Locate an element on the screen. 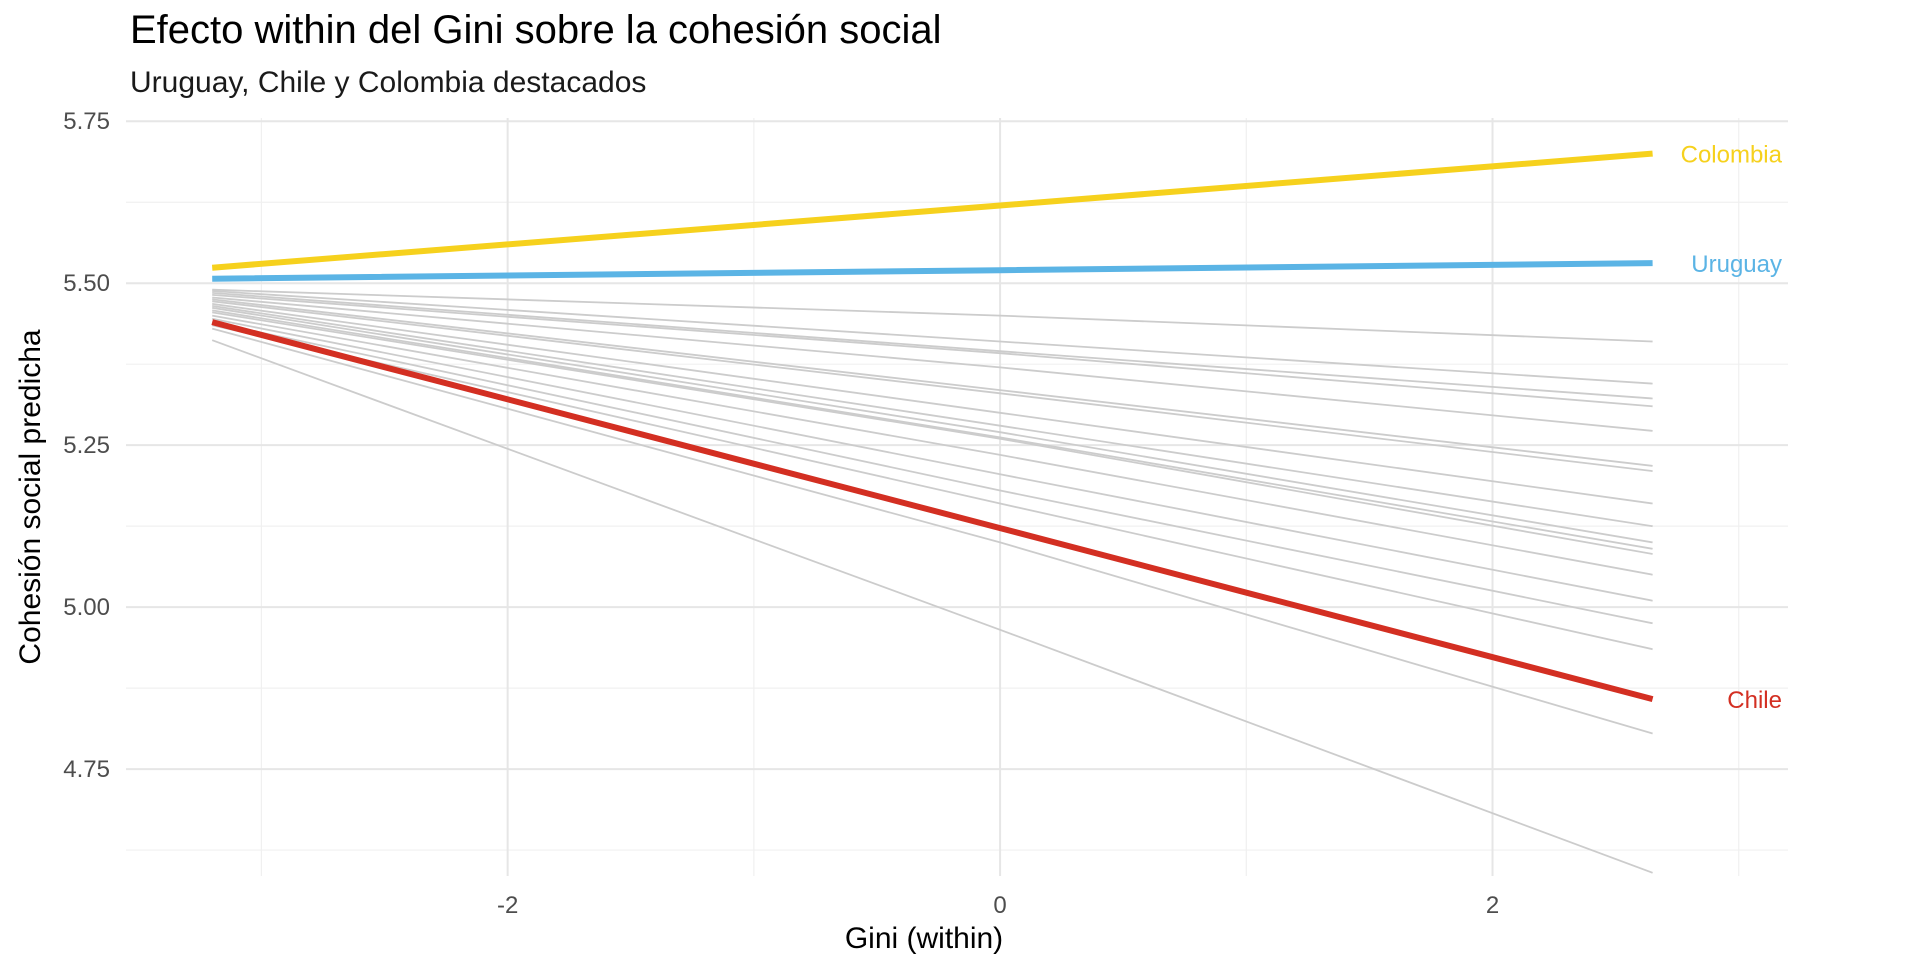 Image resolution: width=1920 pixels, height=960 pixels. x-axis-ticks: -2 0 2 is located at coordinates (998, 905).